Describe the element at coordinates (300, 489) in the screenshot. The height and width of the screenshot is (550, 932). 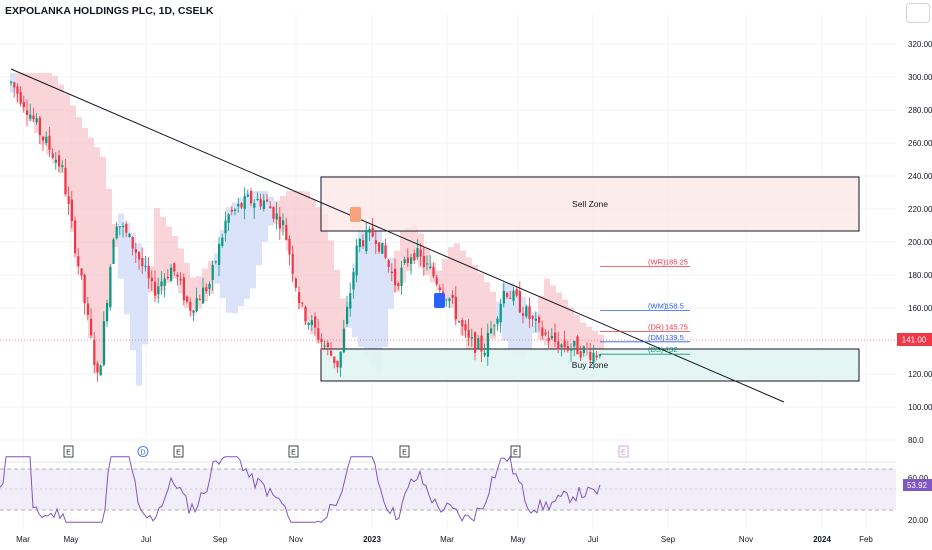
I see `rsi-line` at that location.